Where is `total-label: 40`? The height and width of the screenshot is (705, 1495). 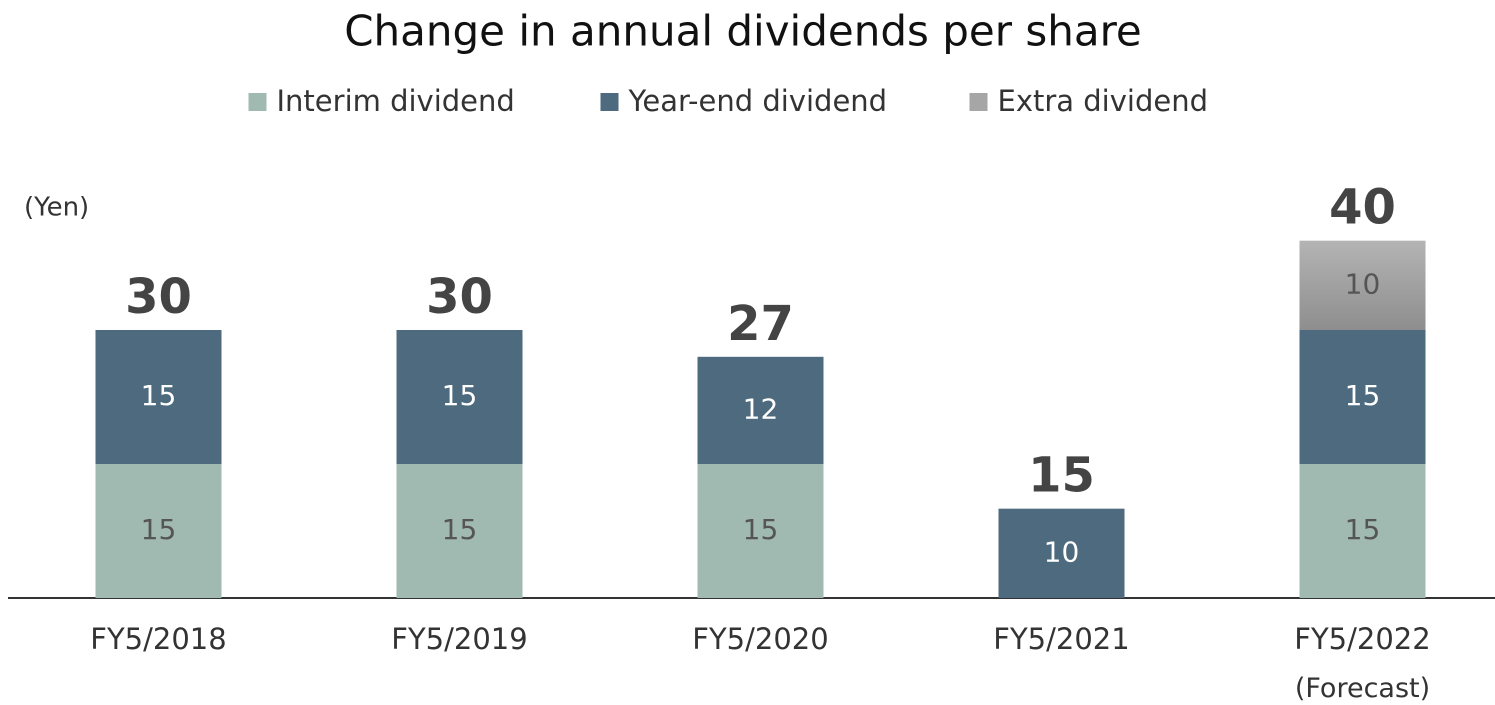
total-label: 40 is located at coordinates (1362, 208).